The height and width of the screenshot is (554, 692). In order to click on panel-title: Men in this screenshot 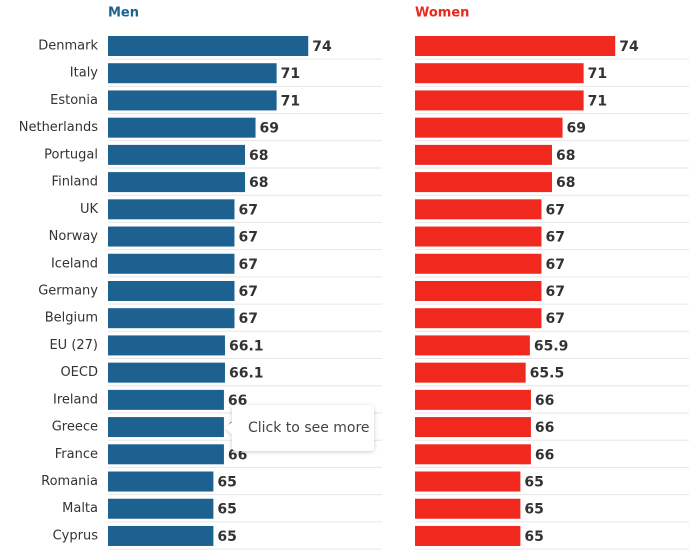, I will do `click(123, 13)`.